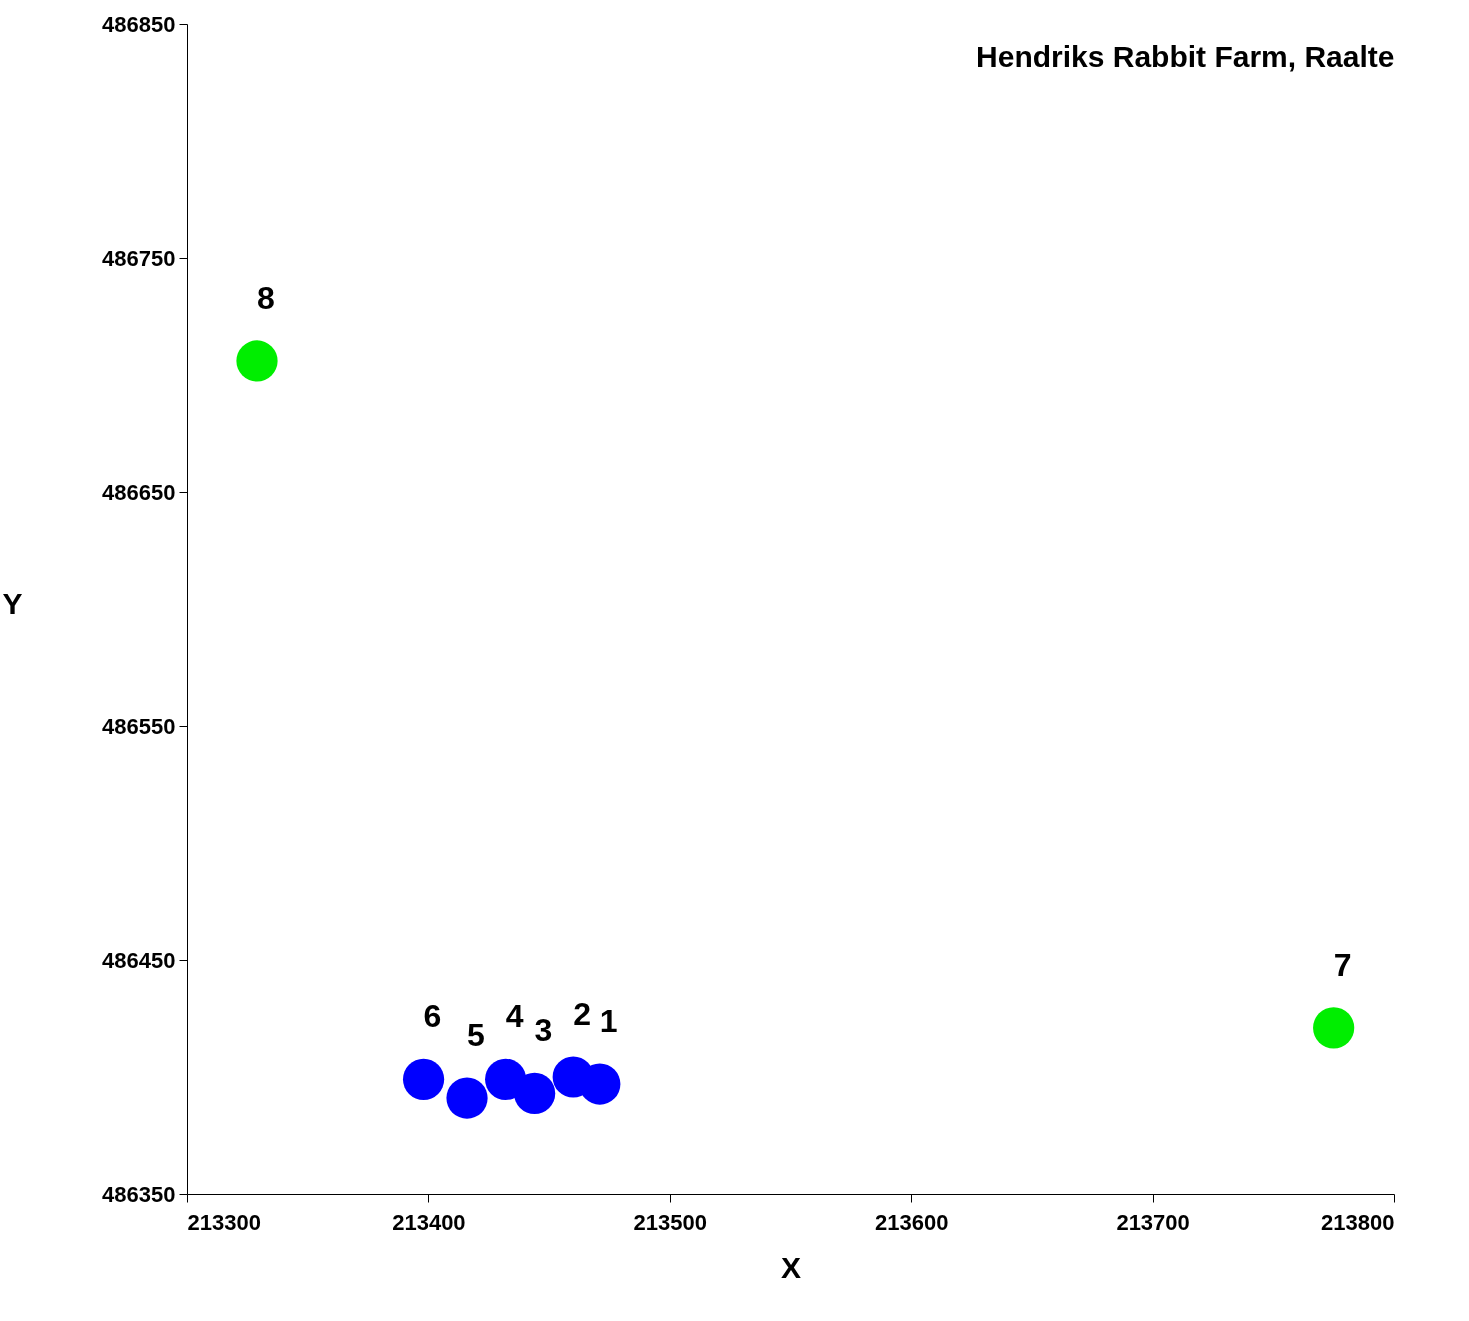 Image resolution: width=1469 pixels, height=1321 pixels. I want to click on x-tick-label: 213800, so click(1358, 1222).